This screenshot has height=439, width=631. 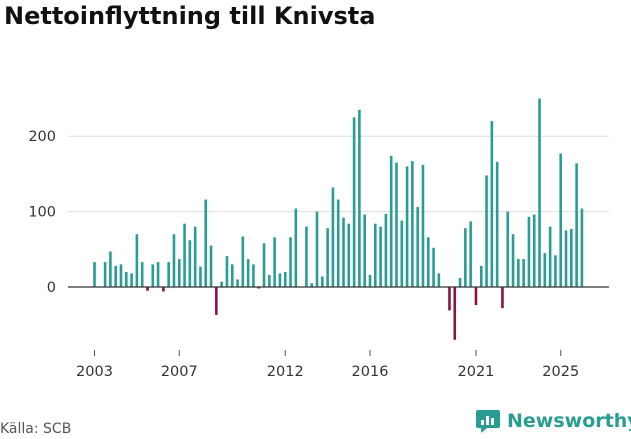 What do you see at coordinates (51, 288) in the screenshot?
I see `y-tick-label: 0` at bounding box center [51, 288].